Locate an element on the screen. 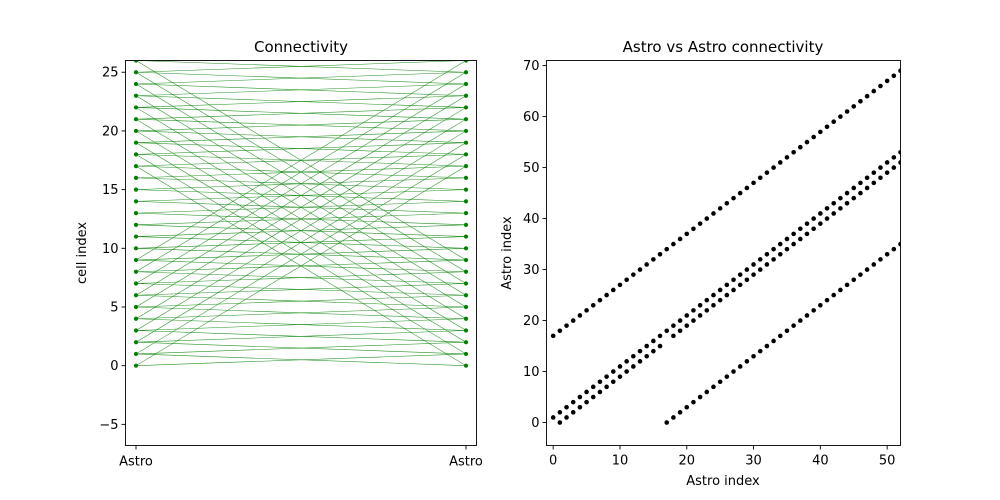 This screenshot has height=500, width=1000. connectivity-title: Connectivity is located at coordinates (301, 47).